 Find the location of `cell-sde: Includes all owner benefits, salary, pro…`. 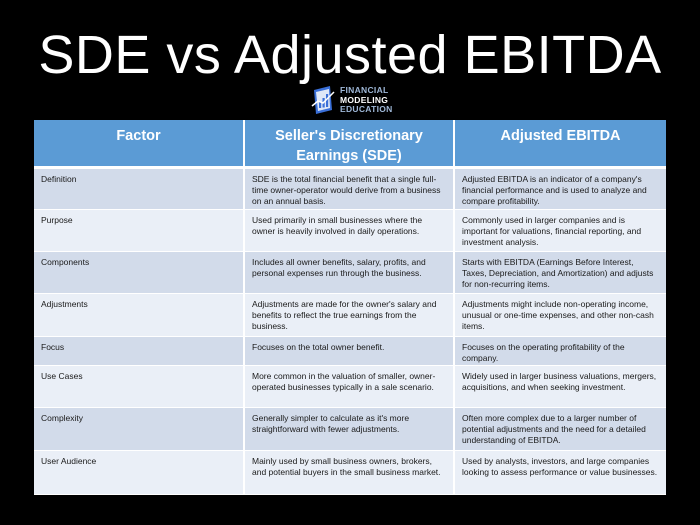

cell-sde: Includes all owner benefits, salary, pro… is located at coordinates (349, 272).